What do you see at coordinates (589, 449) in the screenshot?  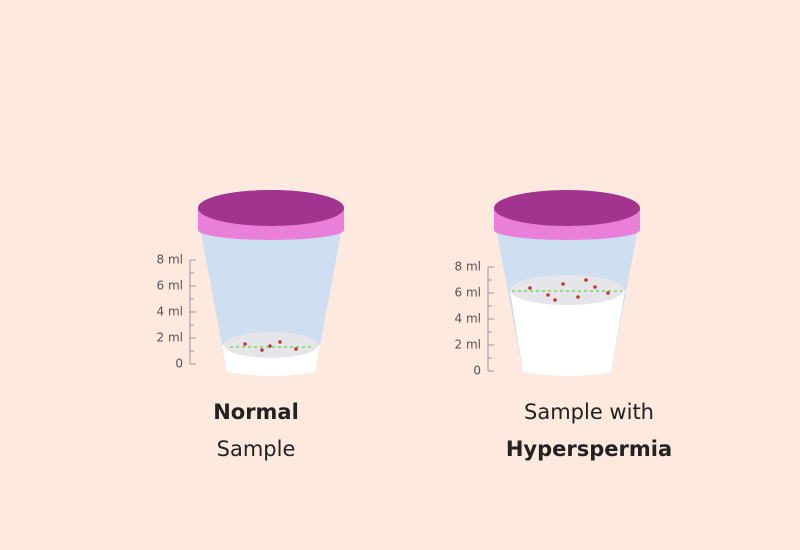 I see `caption-line: Hyperspermia` at bounding box center [589, 449].